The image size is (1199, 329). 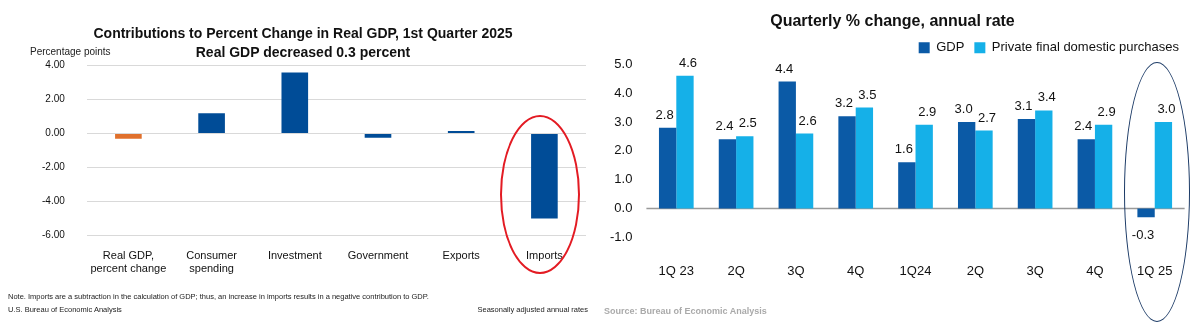 I want to click on x-tick-label: Investment, so click(x=294, y=255).